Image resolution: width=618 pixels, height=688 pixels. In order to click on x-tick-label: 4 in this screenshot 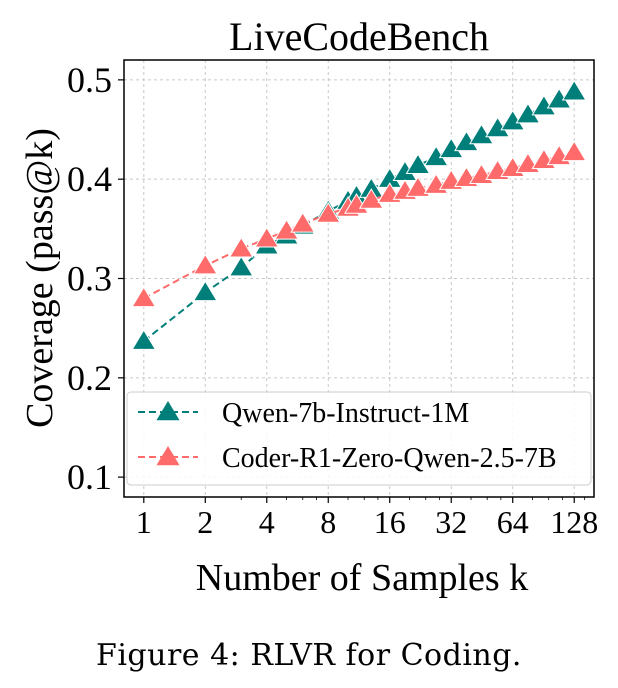, I will do `click(267, 522)`.